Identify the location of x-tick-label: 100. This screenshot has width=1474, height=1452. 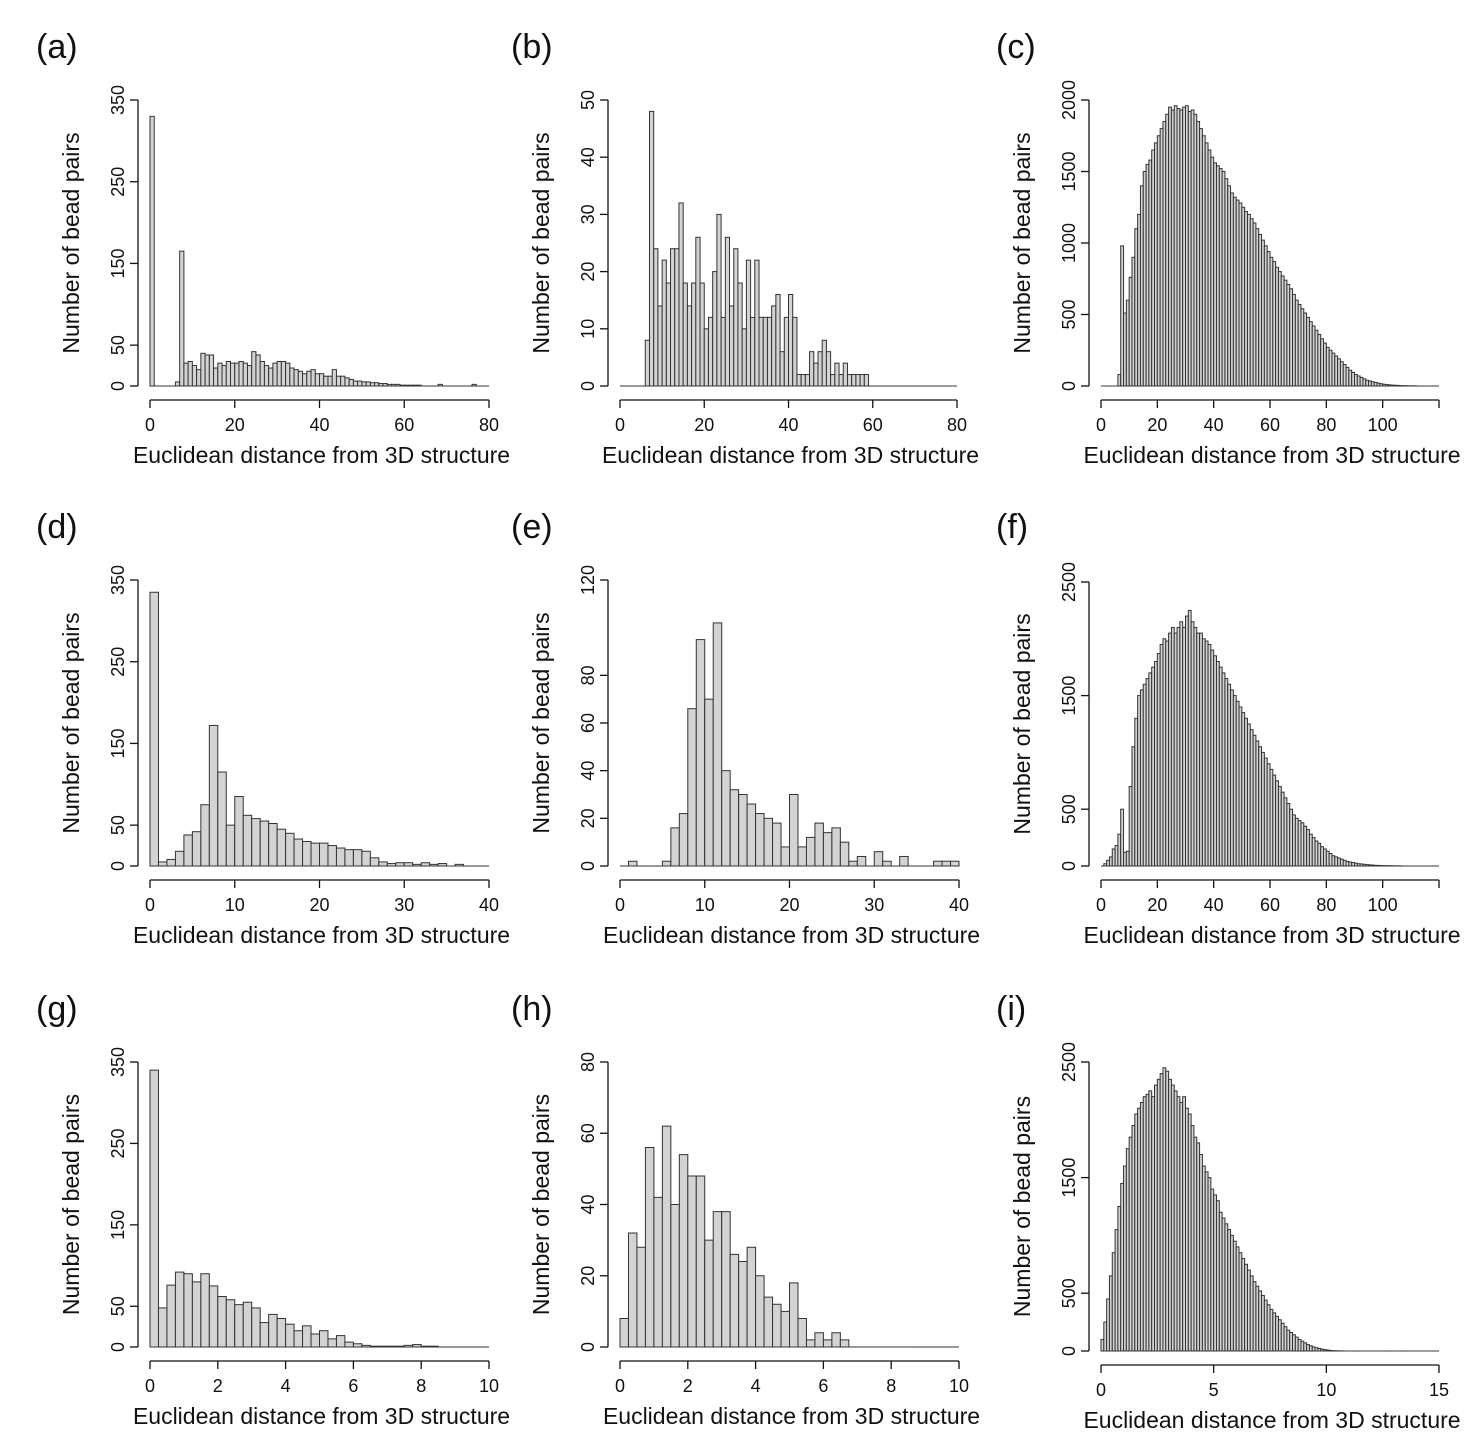
(1383, 425).